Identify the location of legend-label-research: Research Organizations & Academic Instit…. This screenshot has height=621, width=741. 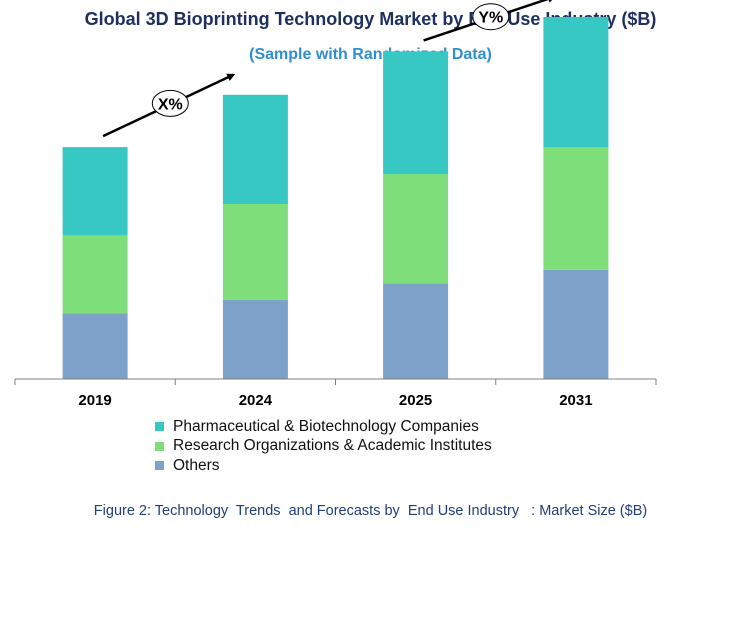
(332, 446).